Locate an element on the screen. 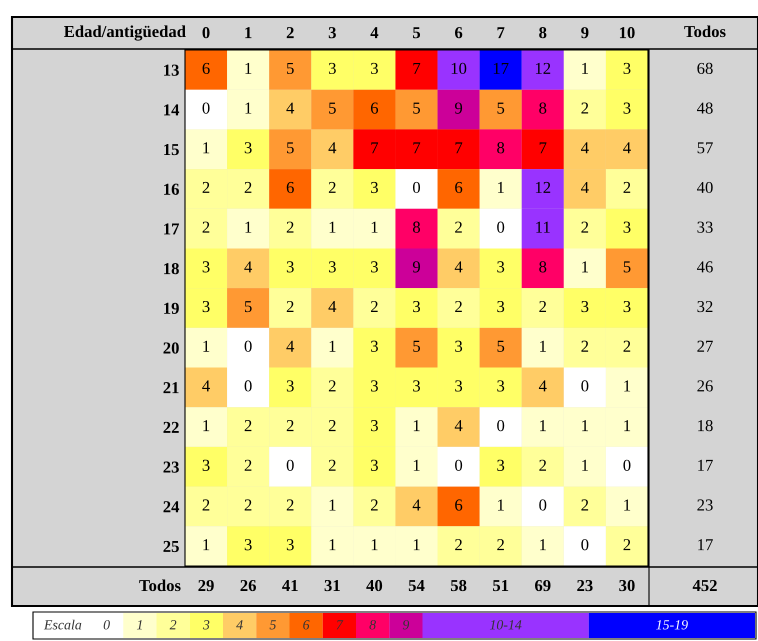 Image resolution: width=758 pixels, height=641 pixels. category-label: 23 is located at coordinates (585, 586).